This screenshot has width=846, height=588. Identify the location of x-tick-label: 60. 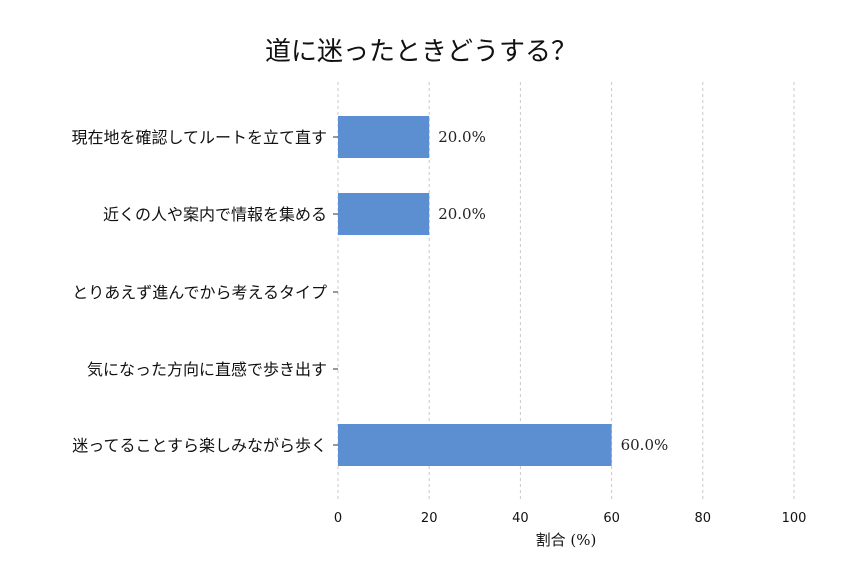
(611, 518).